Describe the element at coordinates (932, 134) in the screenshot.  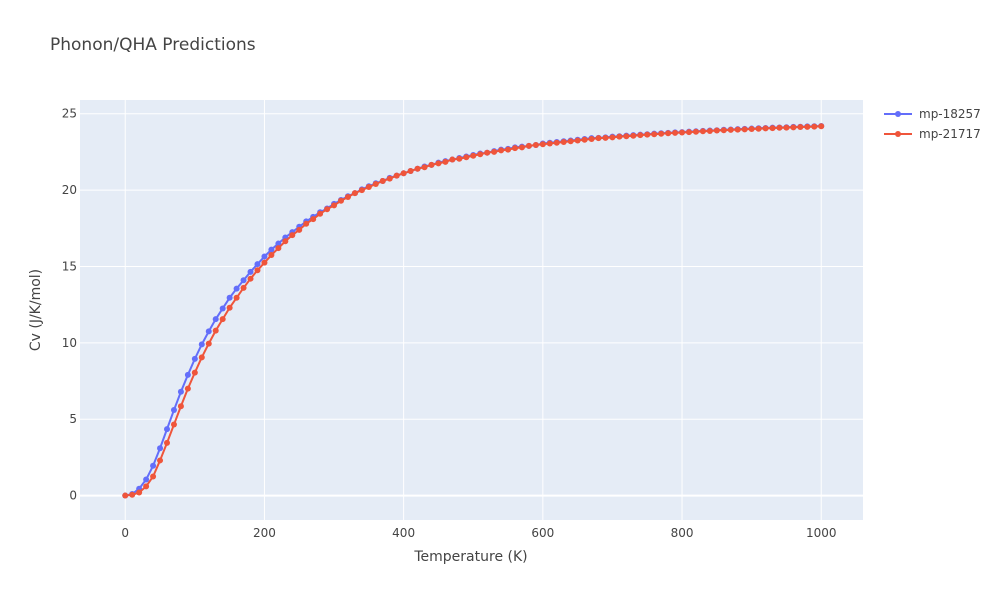
I see `legend-item-mp-21717: mp-21717` at that location.